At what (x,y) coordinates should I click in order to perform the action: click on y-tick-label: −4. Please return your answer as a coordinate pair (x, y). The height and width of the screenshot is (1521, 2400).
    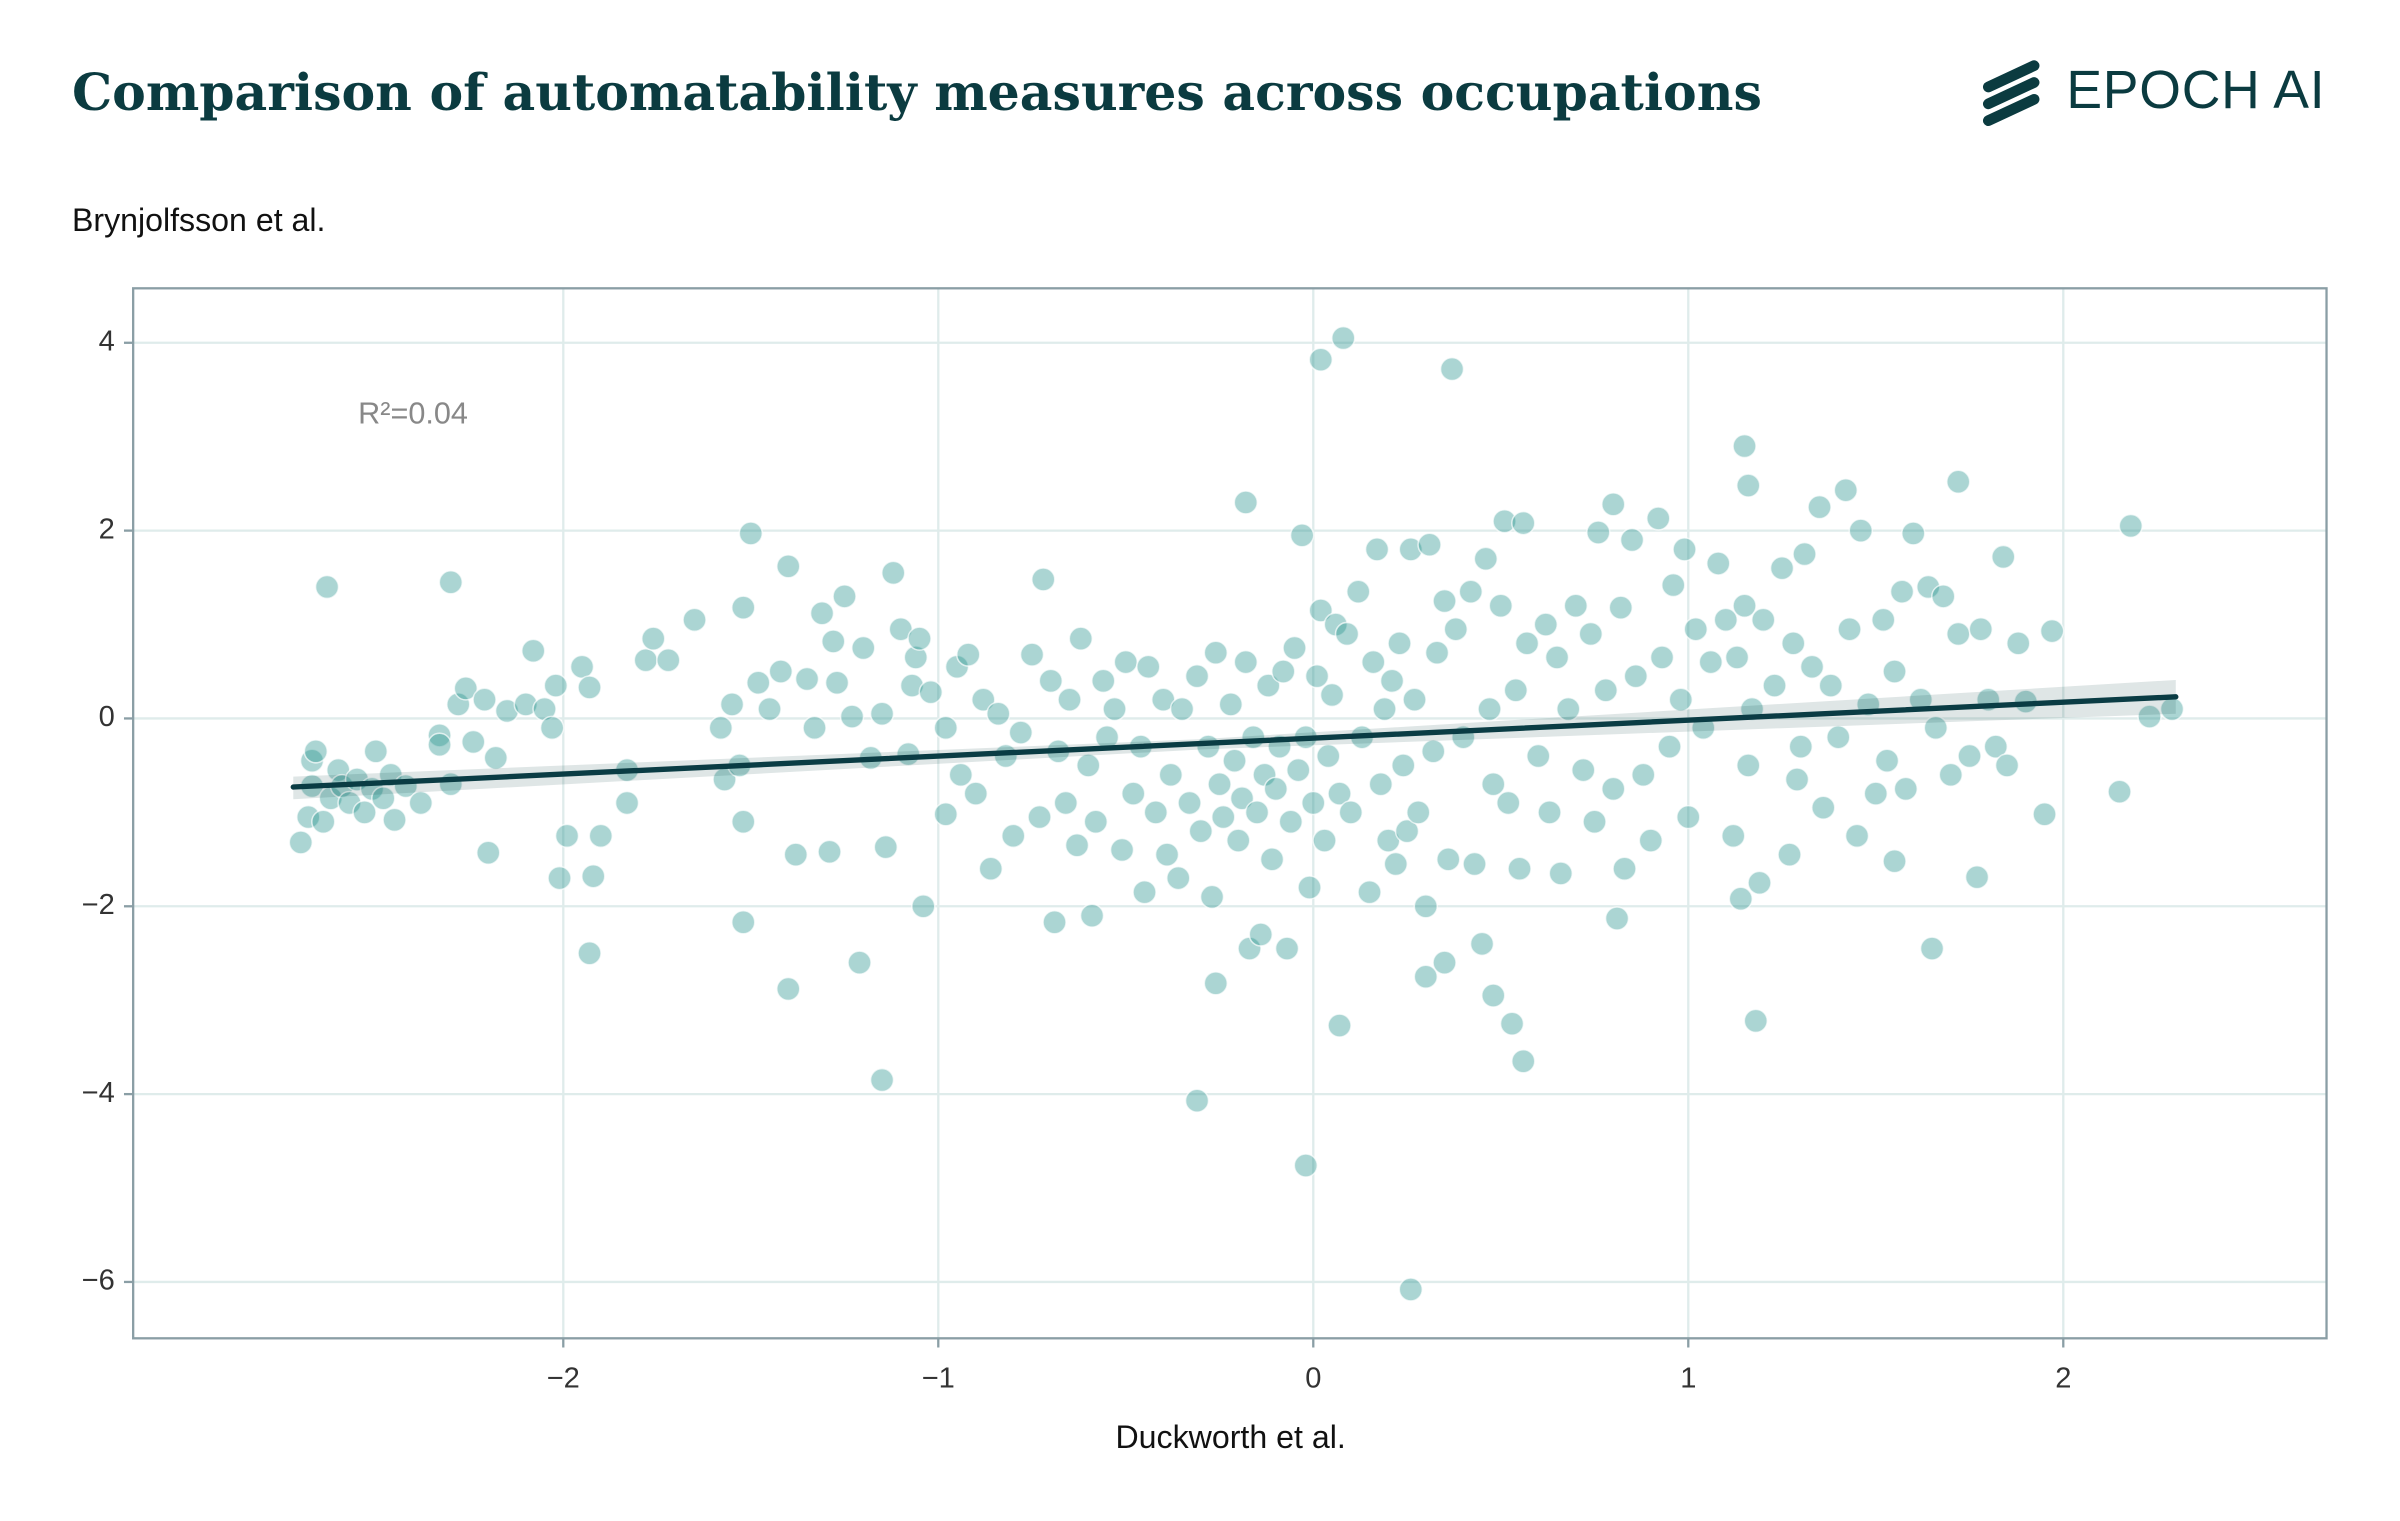
    Looking at the image, I should click on (98, 1093).